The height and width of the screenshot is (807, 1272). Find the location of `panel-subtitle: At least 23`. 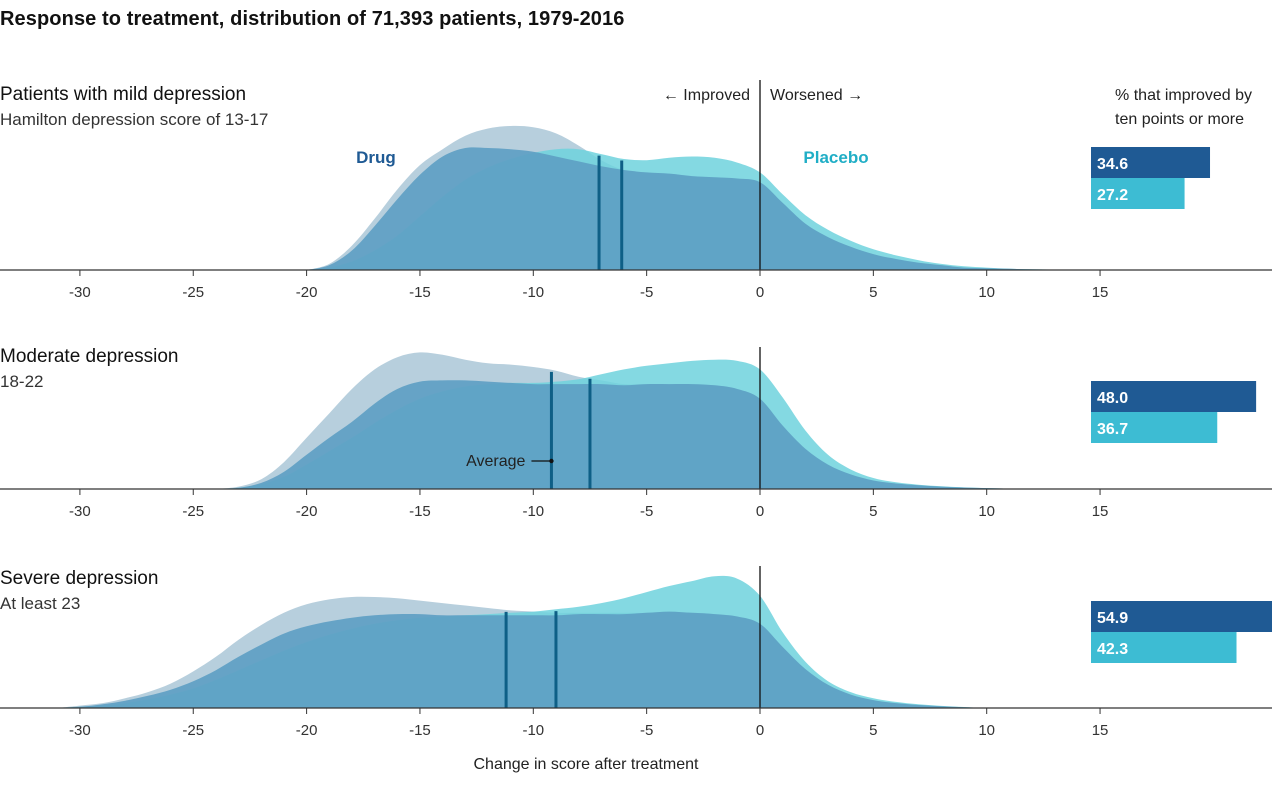

panel-subtitle: At least 23 is located at coordinates (40, 603).